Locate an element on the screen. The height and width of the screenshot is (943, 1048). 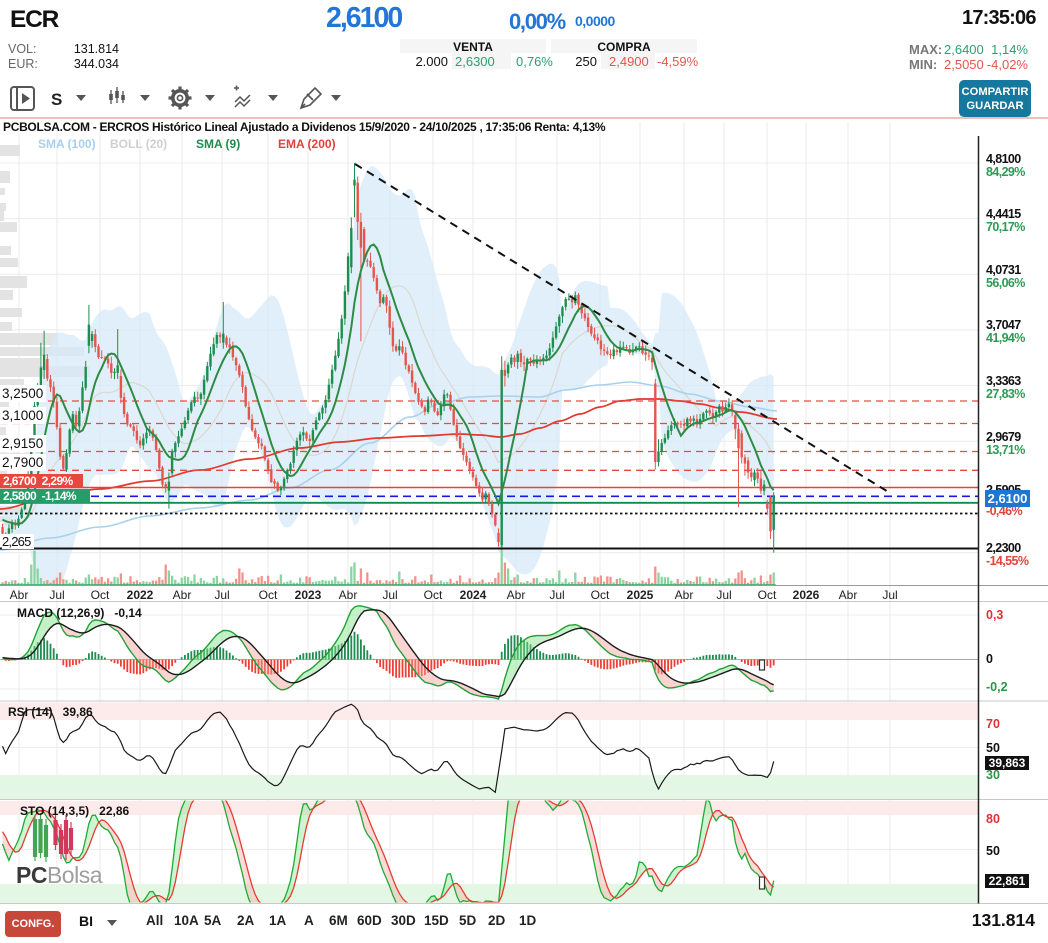
svg-text: S is located at coordinates (56, 99).